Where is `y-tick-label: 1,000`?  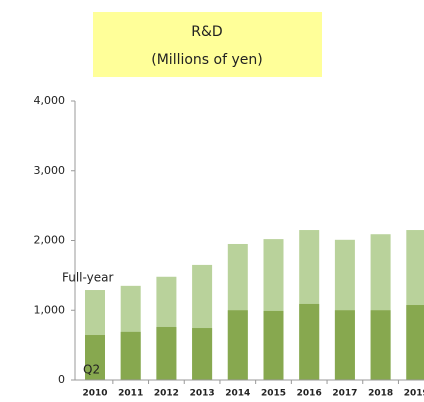
y-tick-label: 1,000 is located at coordinates (50, 309).